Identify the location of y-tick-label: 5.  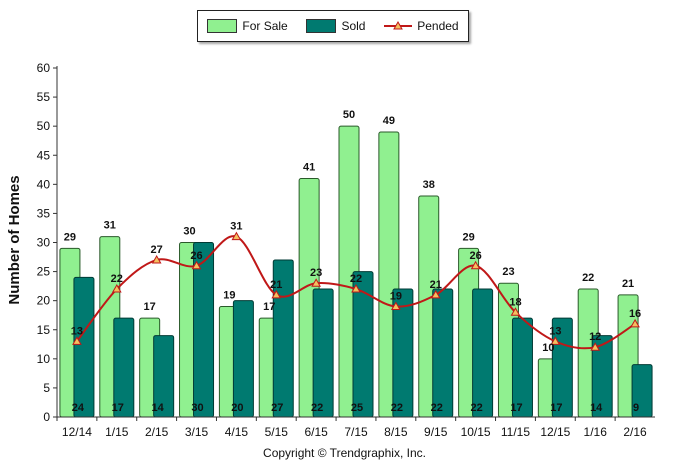
(46, 388).